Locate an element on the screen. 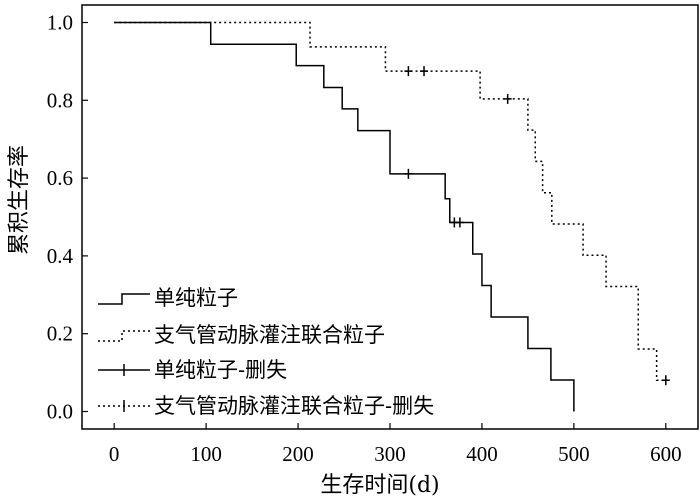  x-tick-label: 0 is located at coordinates (114, 454).